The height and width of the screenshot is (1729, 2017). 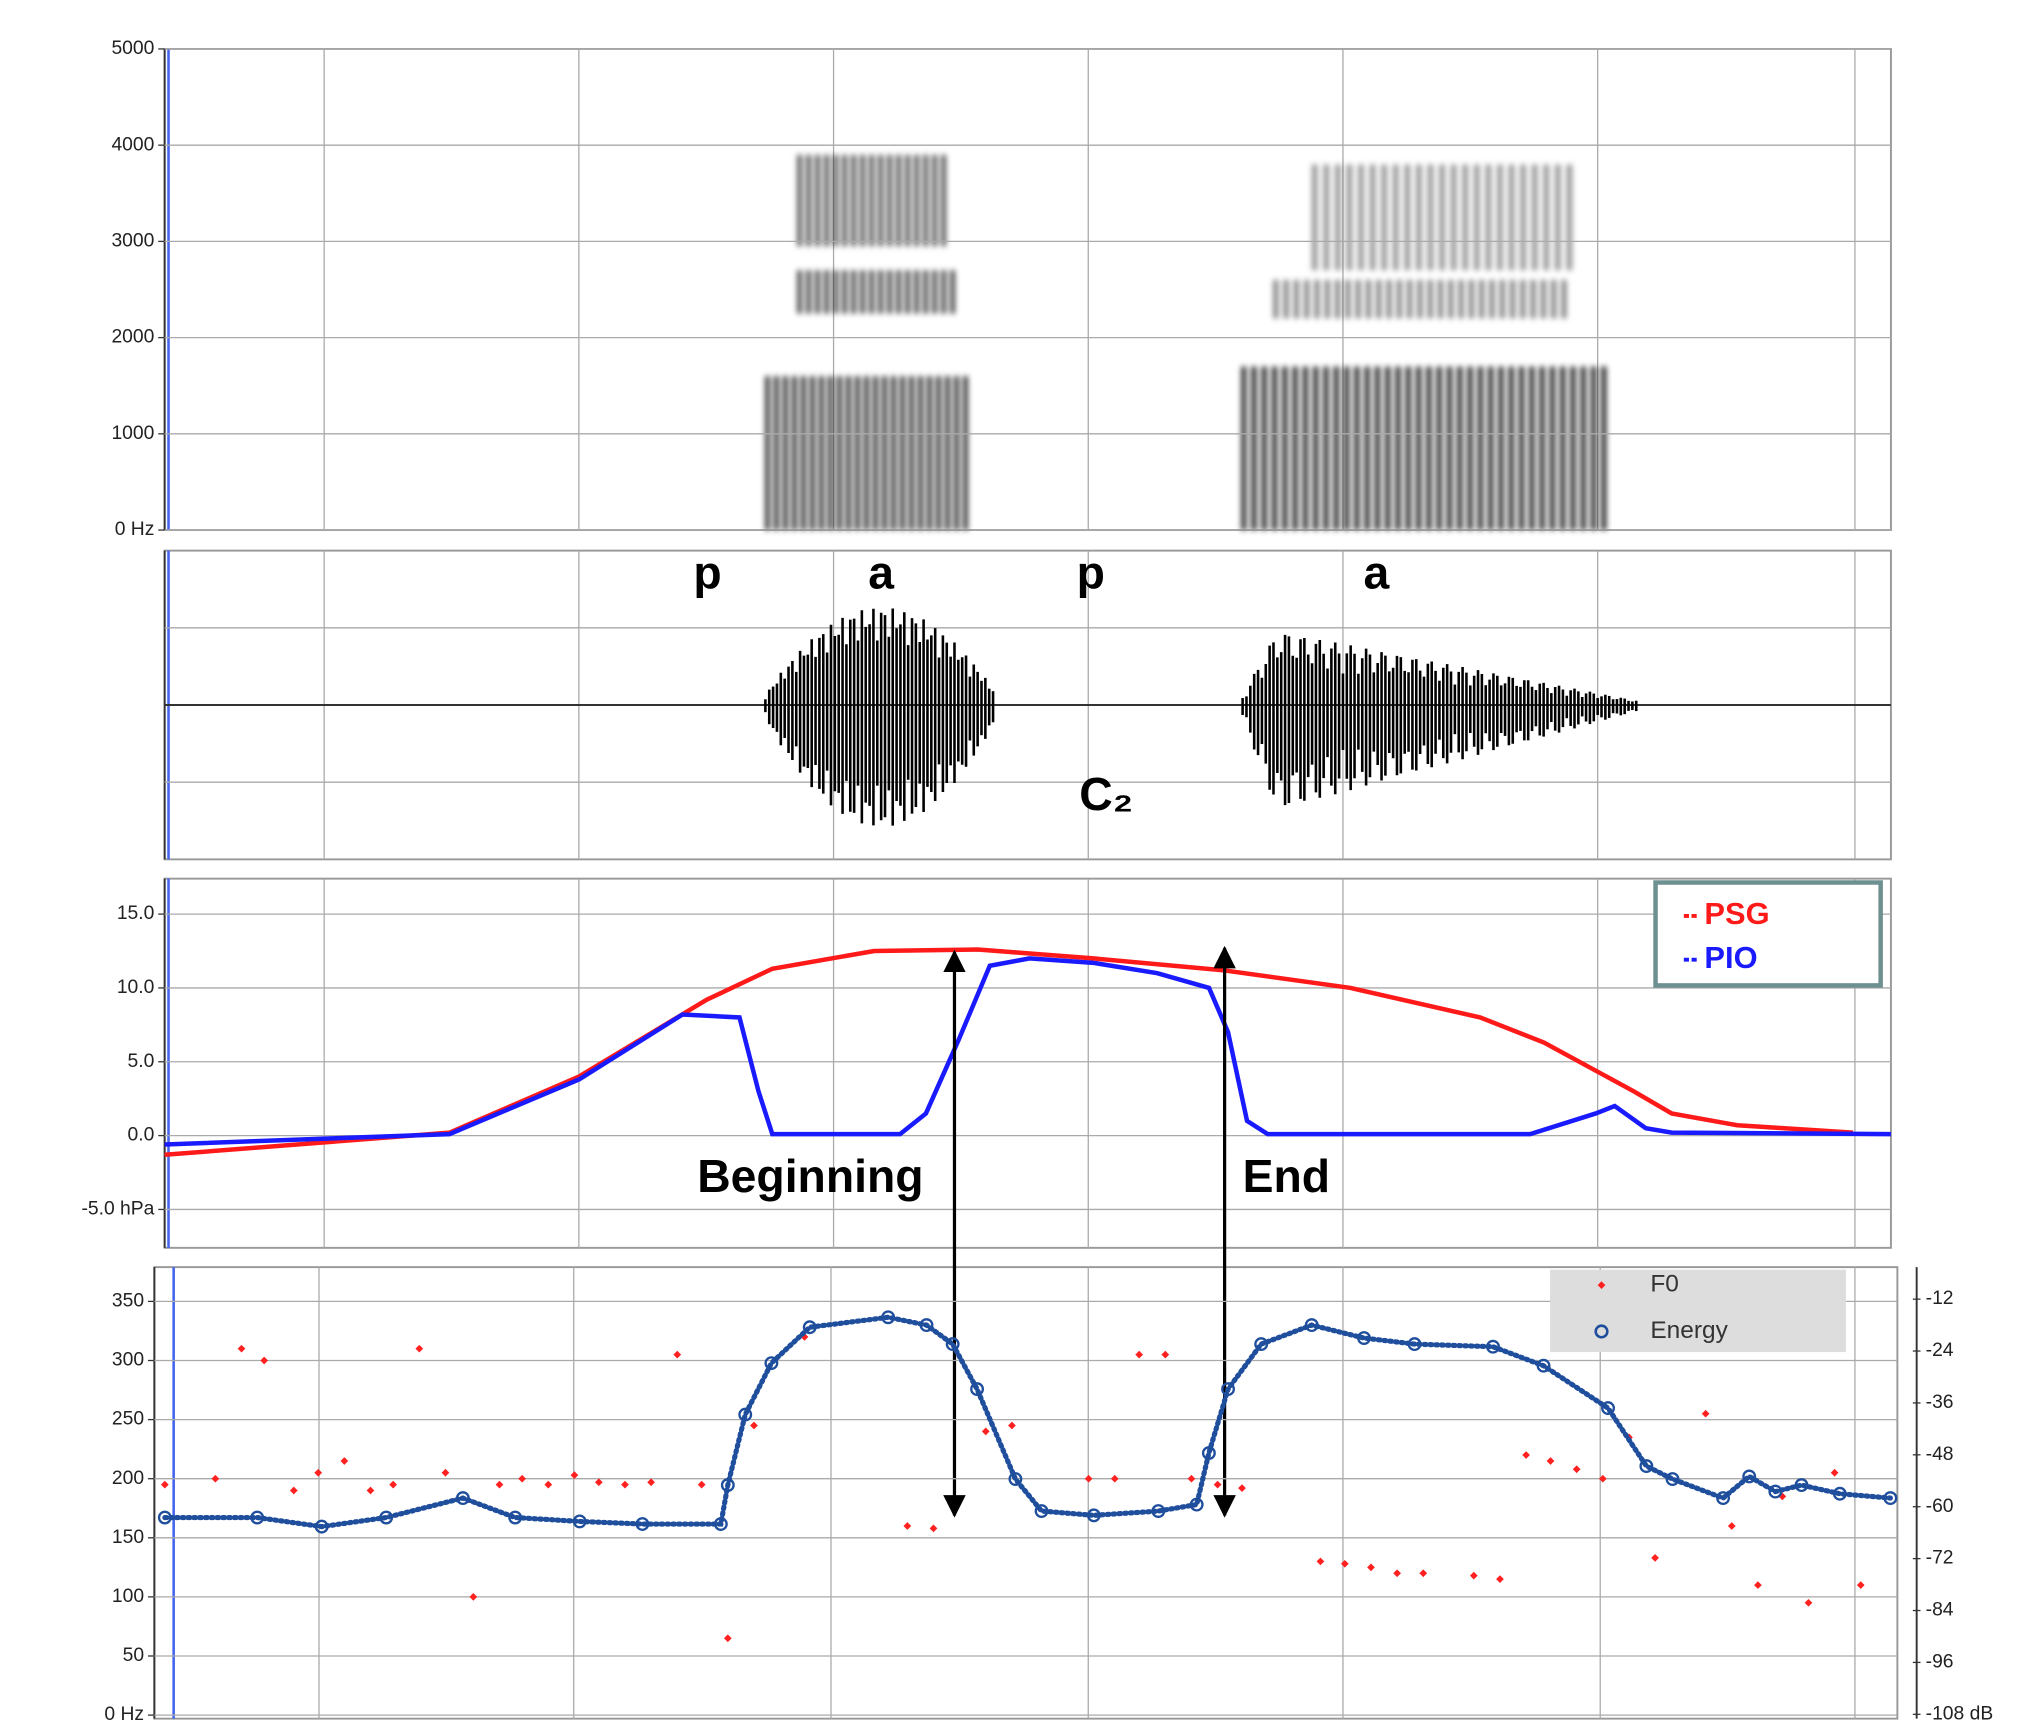 I want to click on y-tick-label: -96, so click(x=1940, y=1662).